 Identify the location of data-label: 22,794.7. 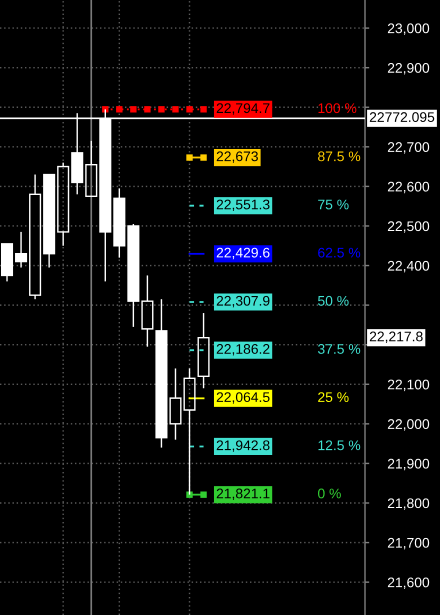
(243, 109).